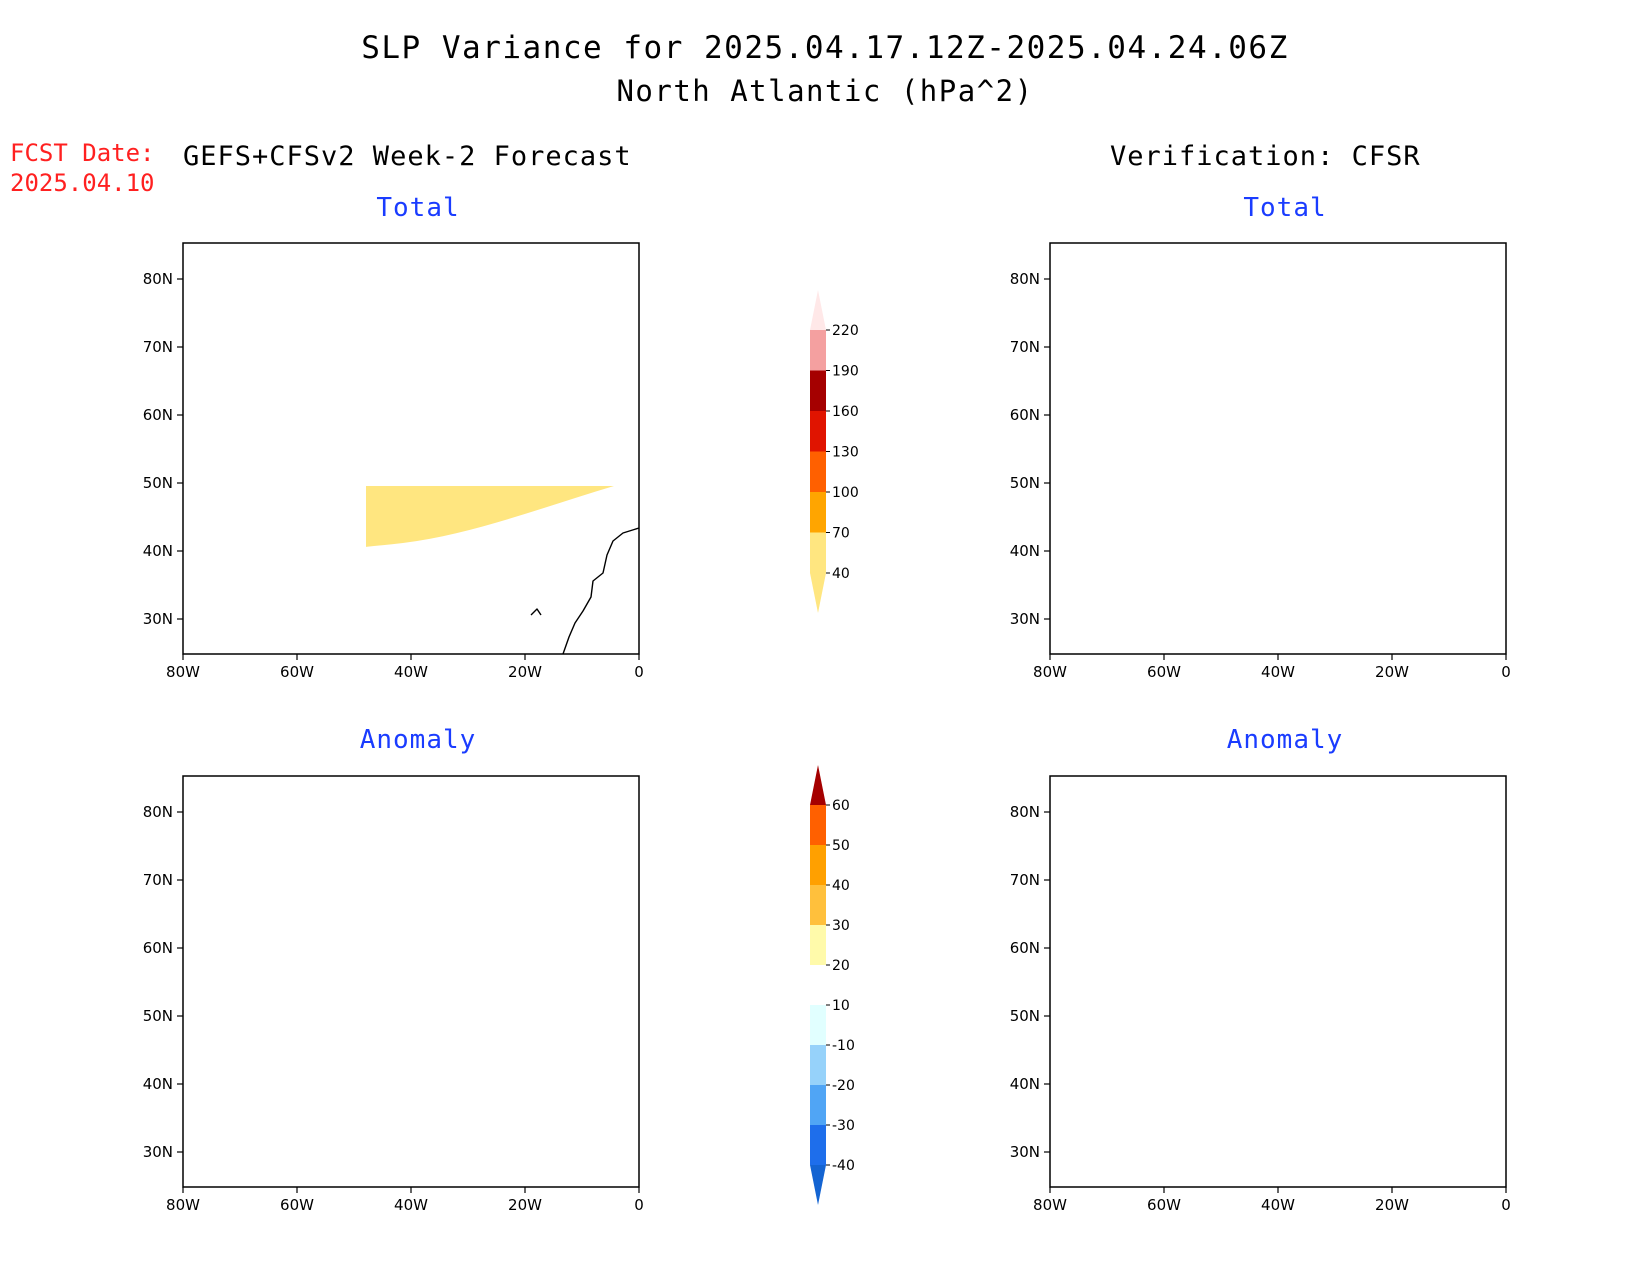  I want to click on panel-title-forecast-total: Total, so click(418, 208).